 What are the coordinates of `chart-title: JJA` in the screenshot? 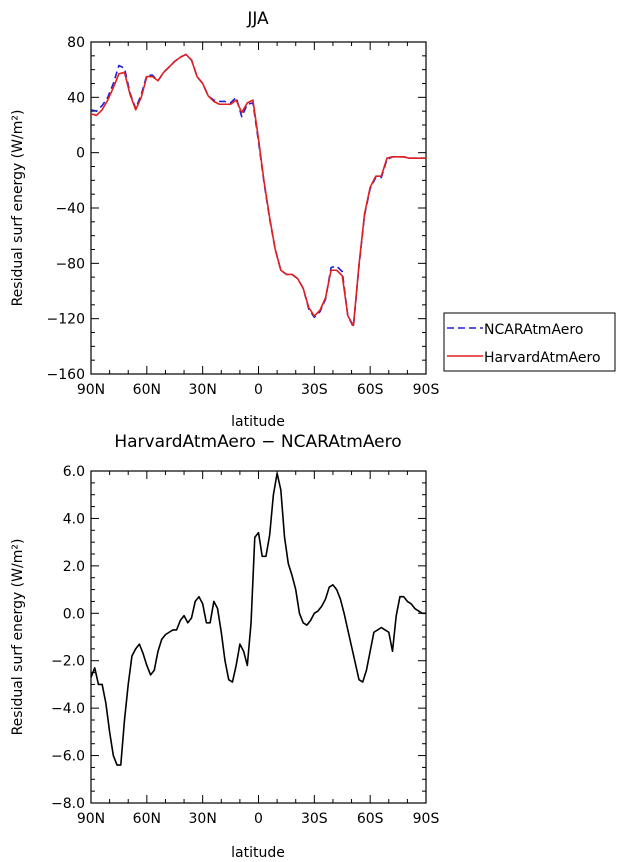 It's located at (257, 19).